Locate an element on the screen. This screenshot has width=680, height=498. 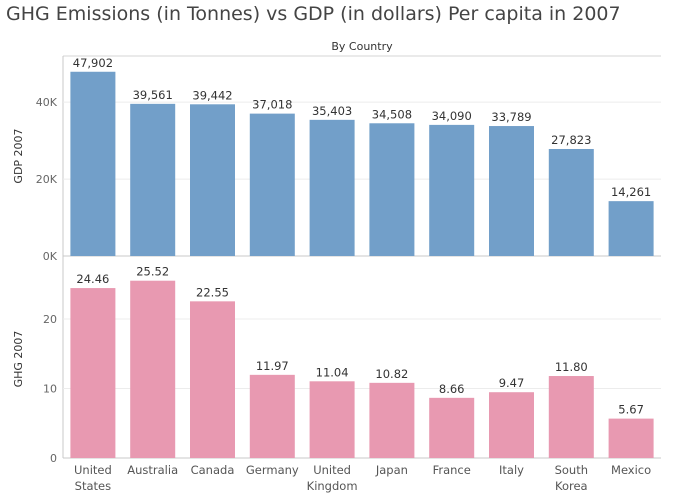
y-tick-label: 0 is located at coordinates (53, 458).